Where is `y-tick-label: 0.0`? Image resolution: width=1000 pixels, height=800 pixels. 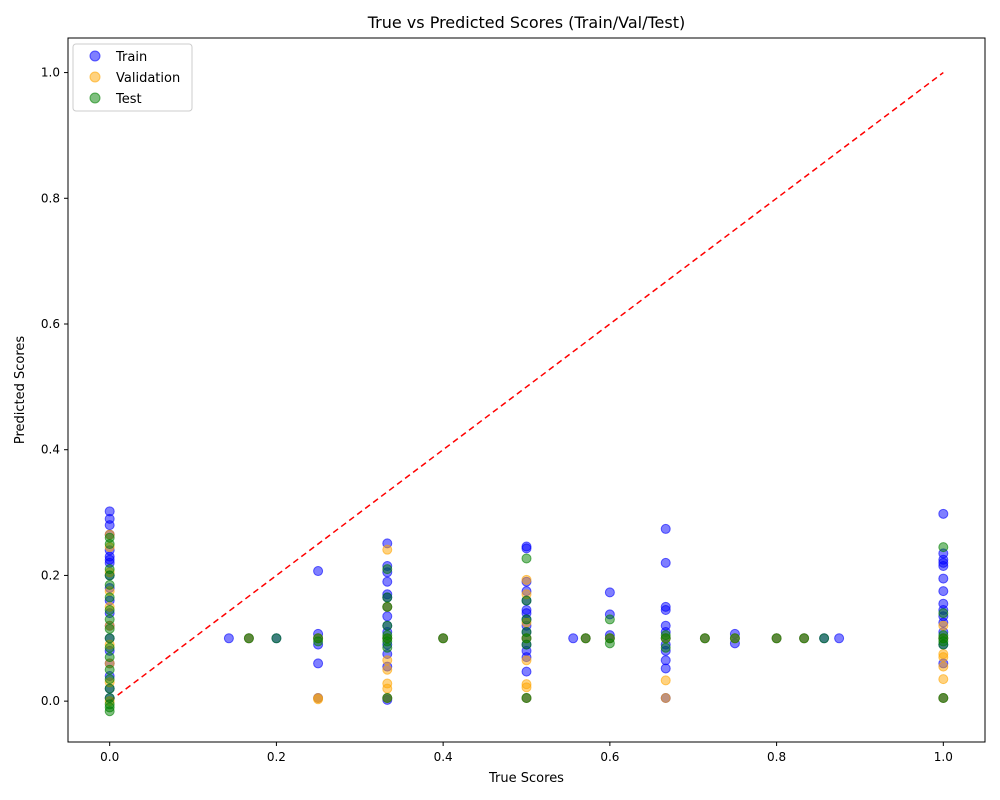
y-tick-label: 0.0 is located at coordinates (50, 701).